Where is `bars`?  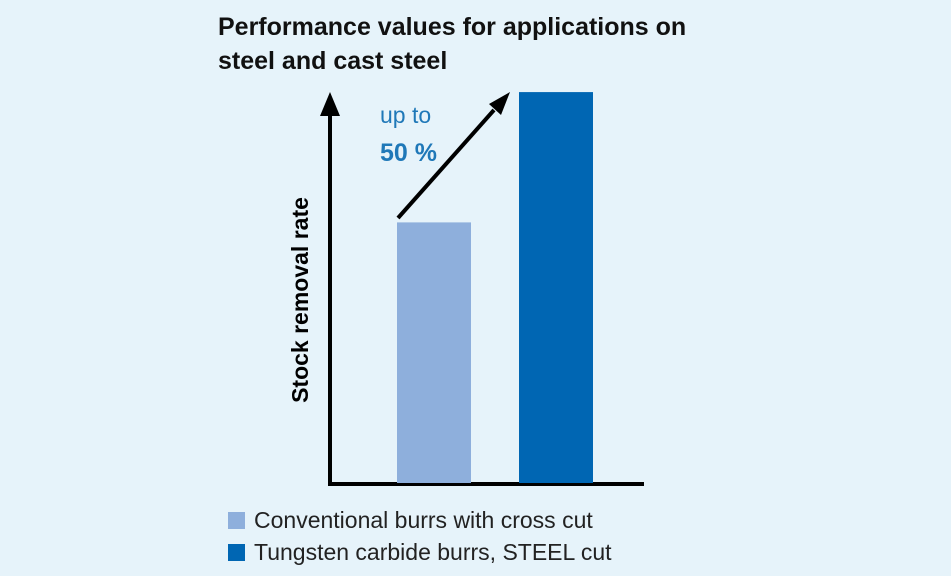 bars is located at coordinates (495, 288).